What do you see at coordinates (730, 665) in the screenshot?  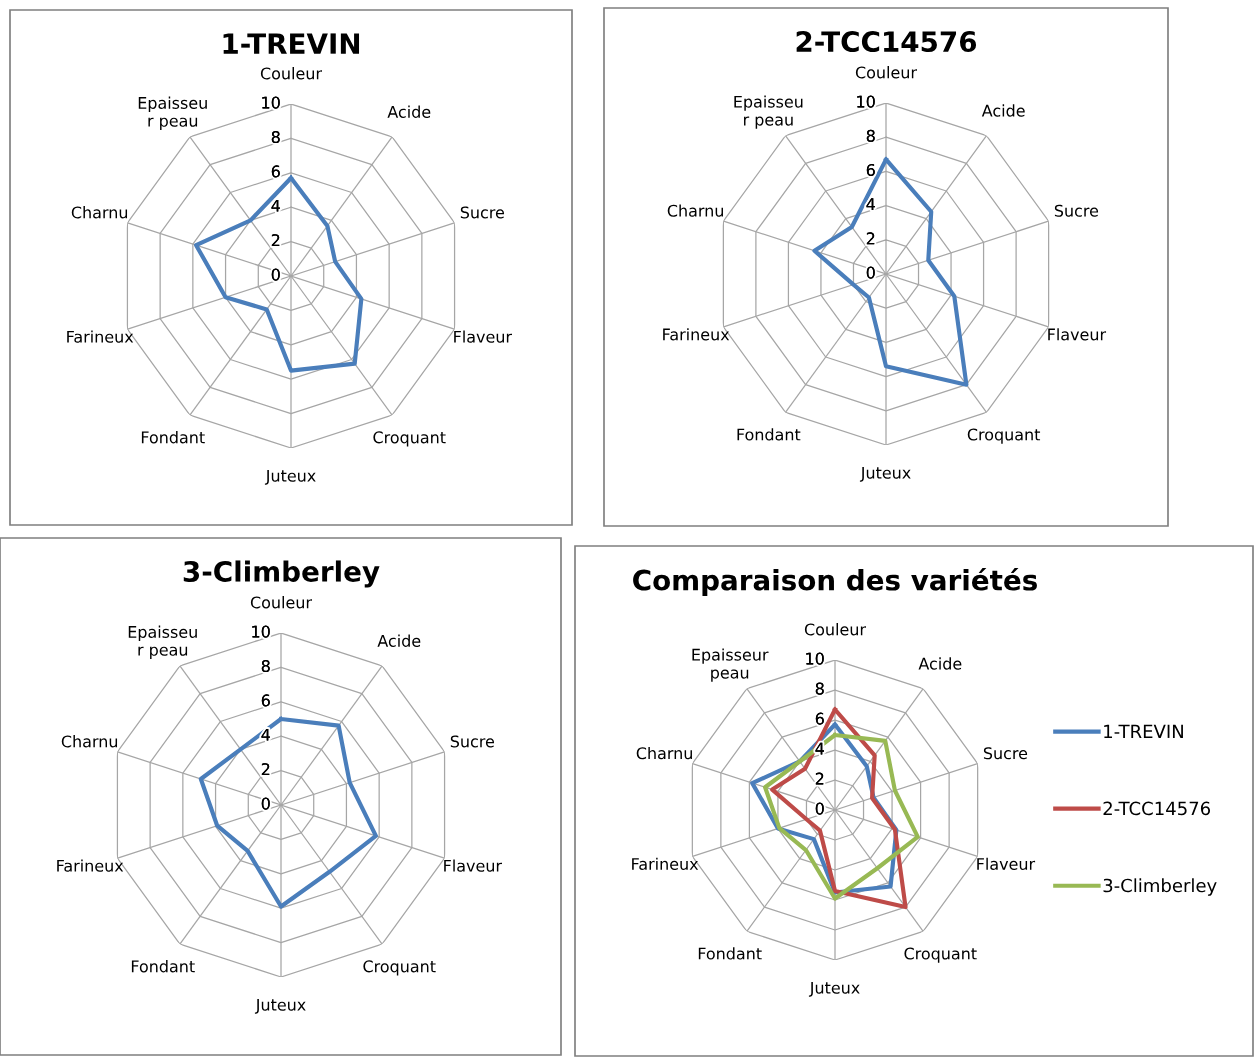 I see `spoke-label: Epaisseur peau` at bounding box center [730, 665].